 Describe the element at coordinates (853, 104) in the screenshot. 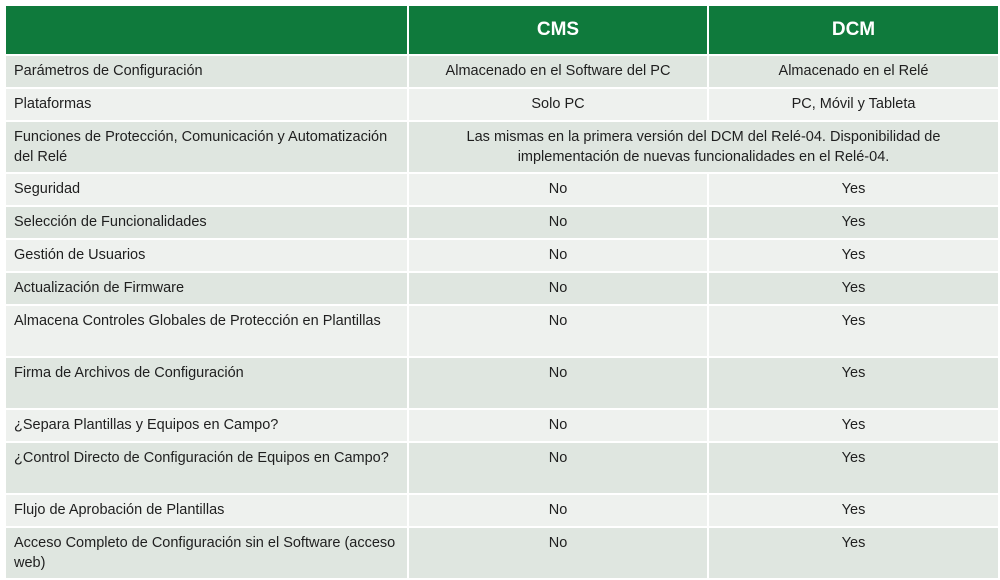

I see `dcm-value: PC, Móvil y Tableta` at that location.